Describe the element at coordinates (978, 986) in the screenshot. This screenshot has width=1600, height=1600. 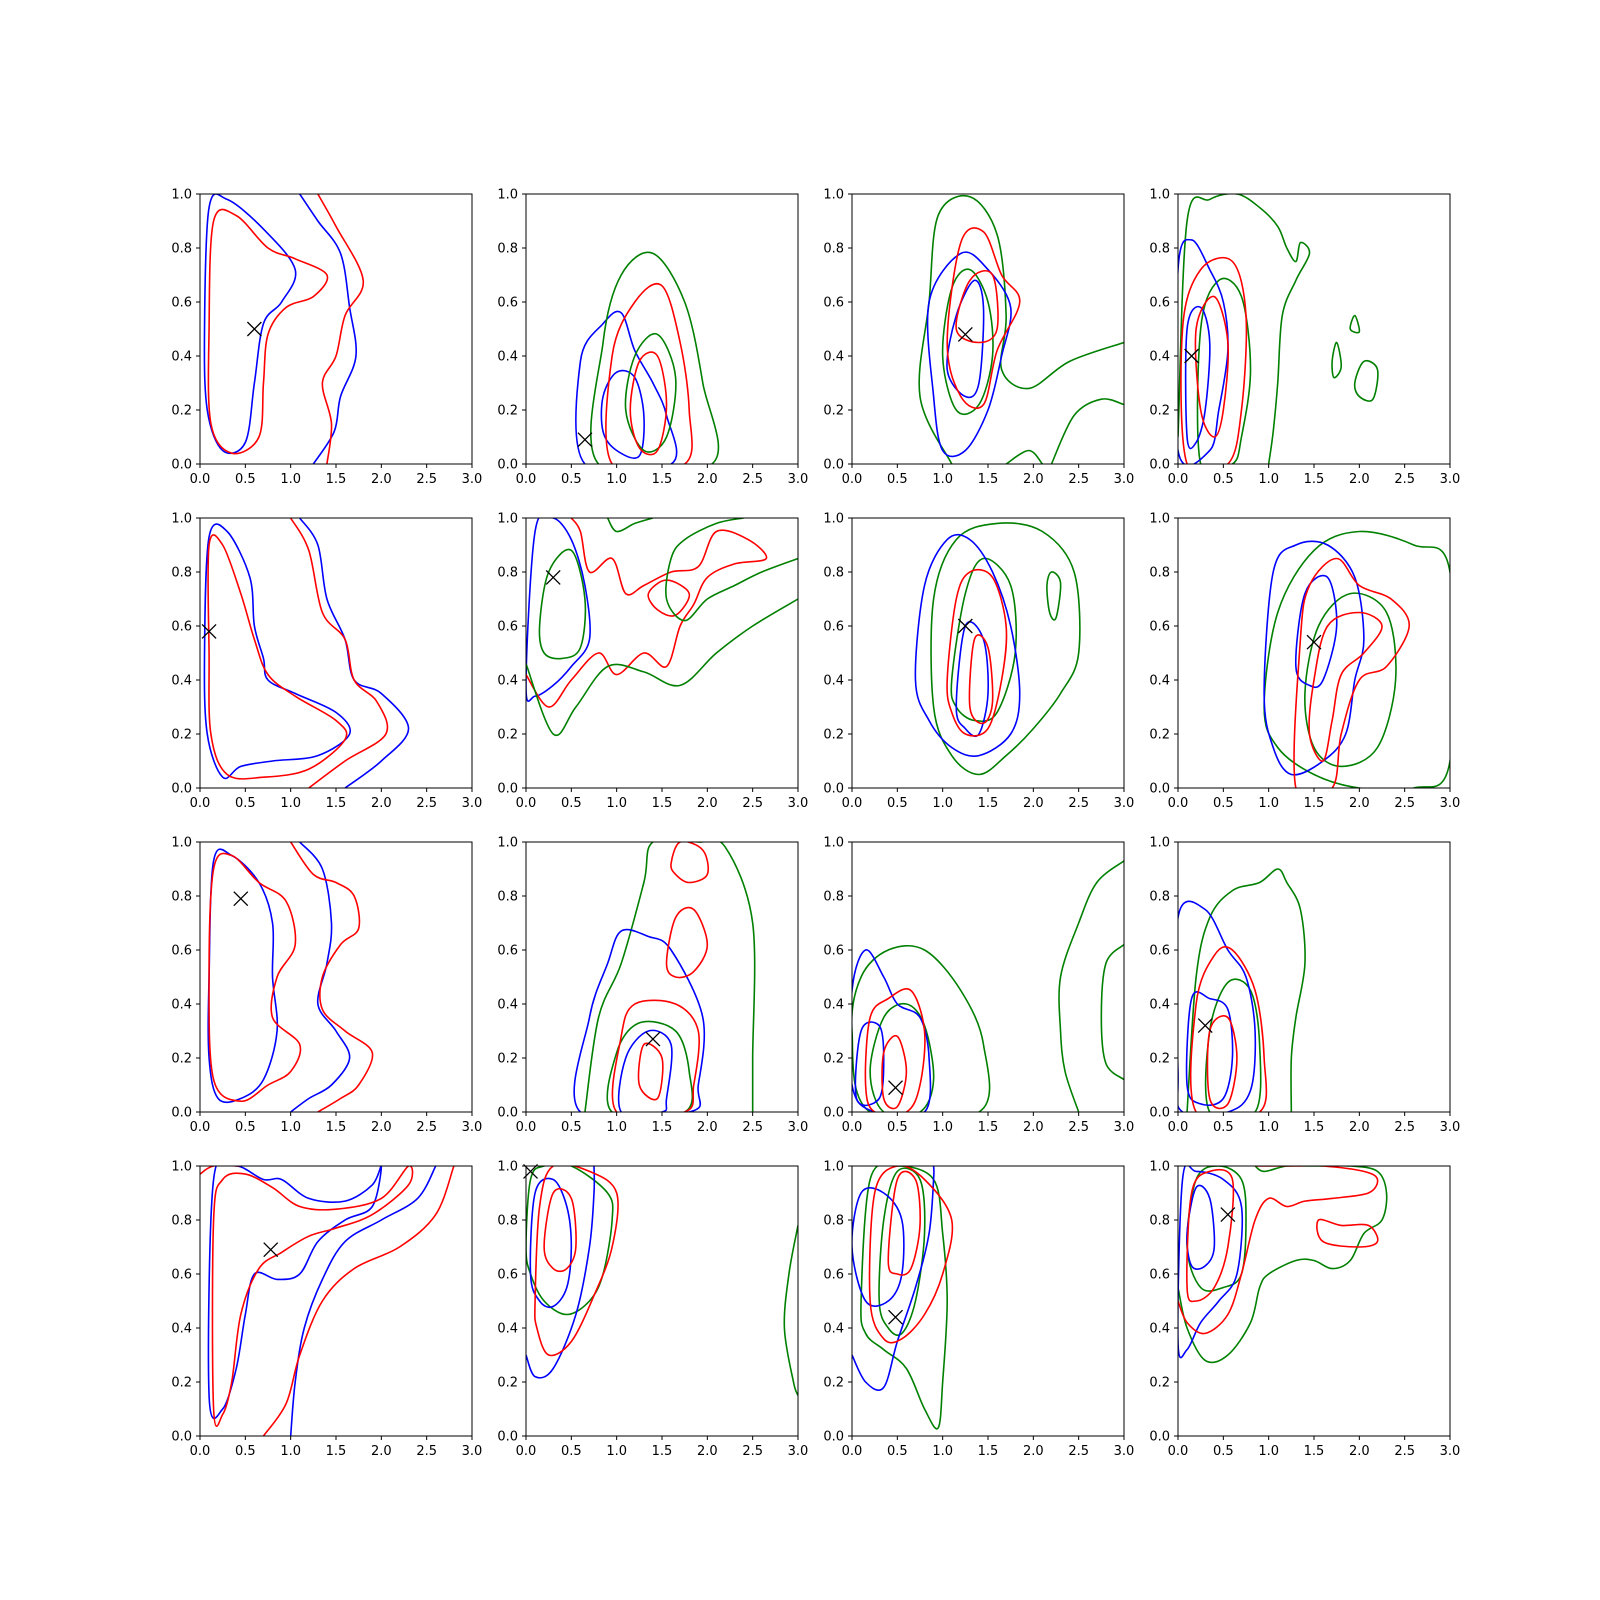
I see `subplot-r3-c3: 0.0 0.5 1.0 1.5 2.0 2.5 3.0 0.0 0.2 0.4 0.6 0.8 1.0` at that location.